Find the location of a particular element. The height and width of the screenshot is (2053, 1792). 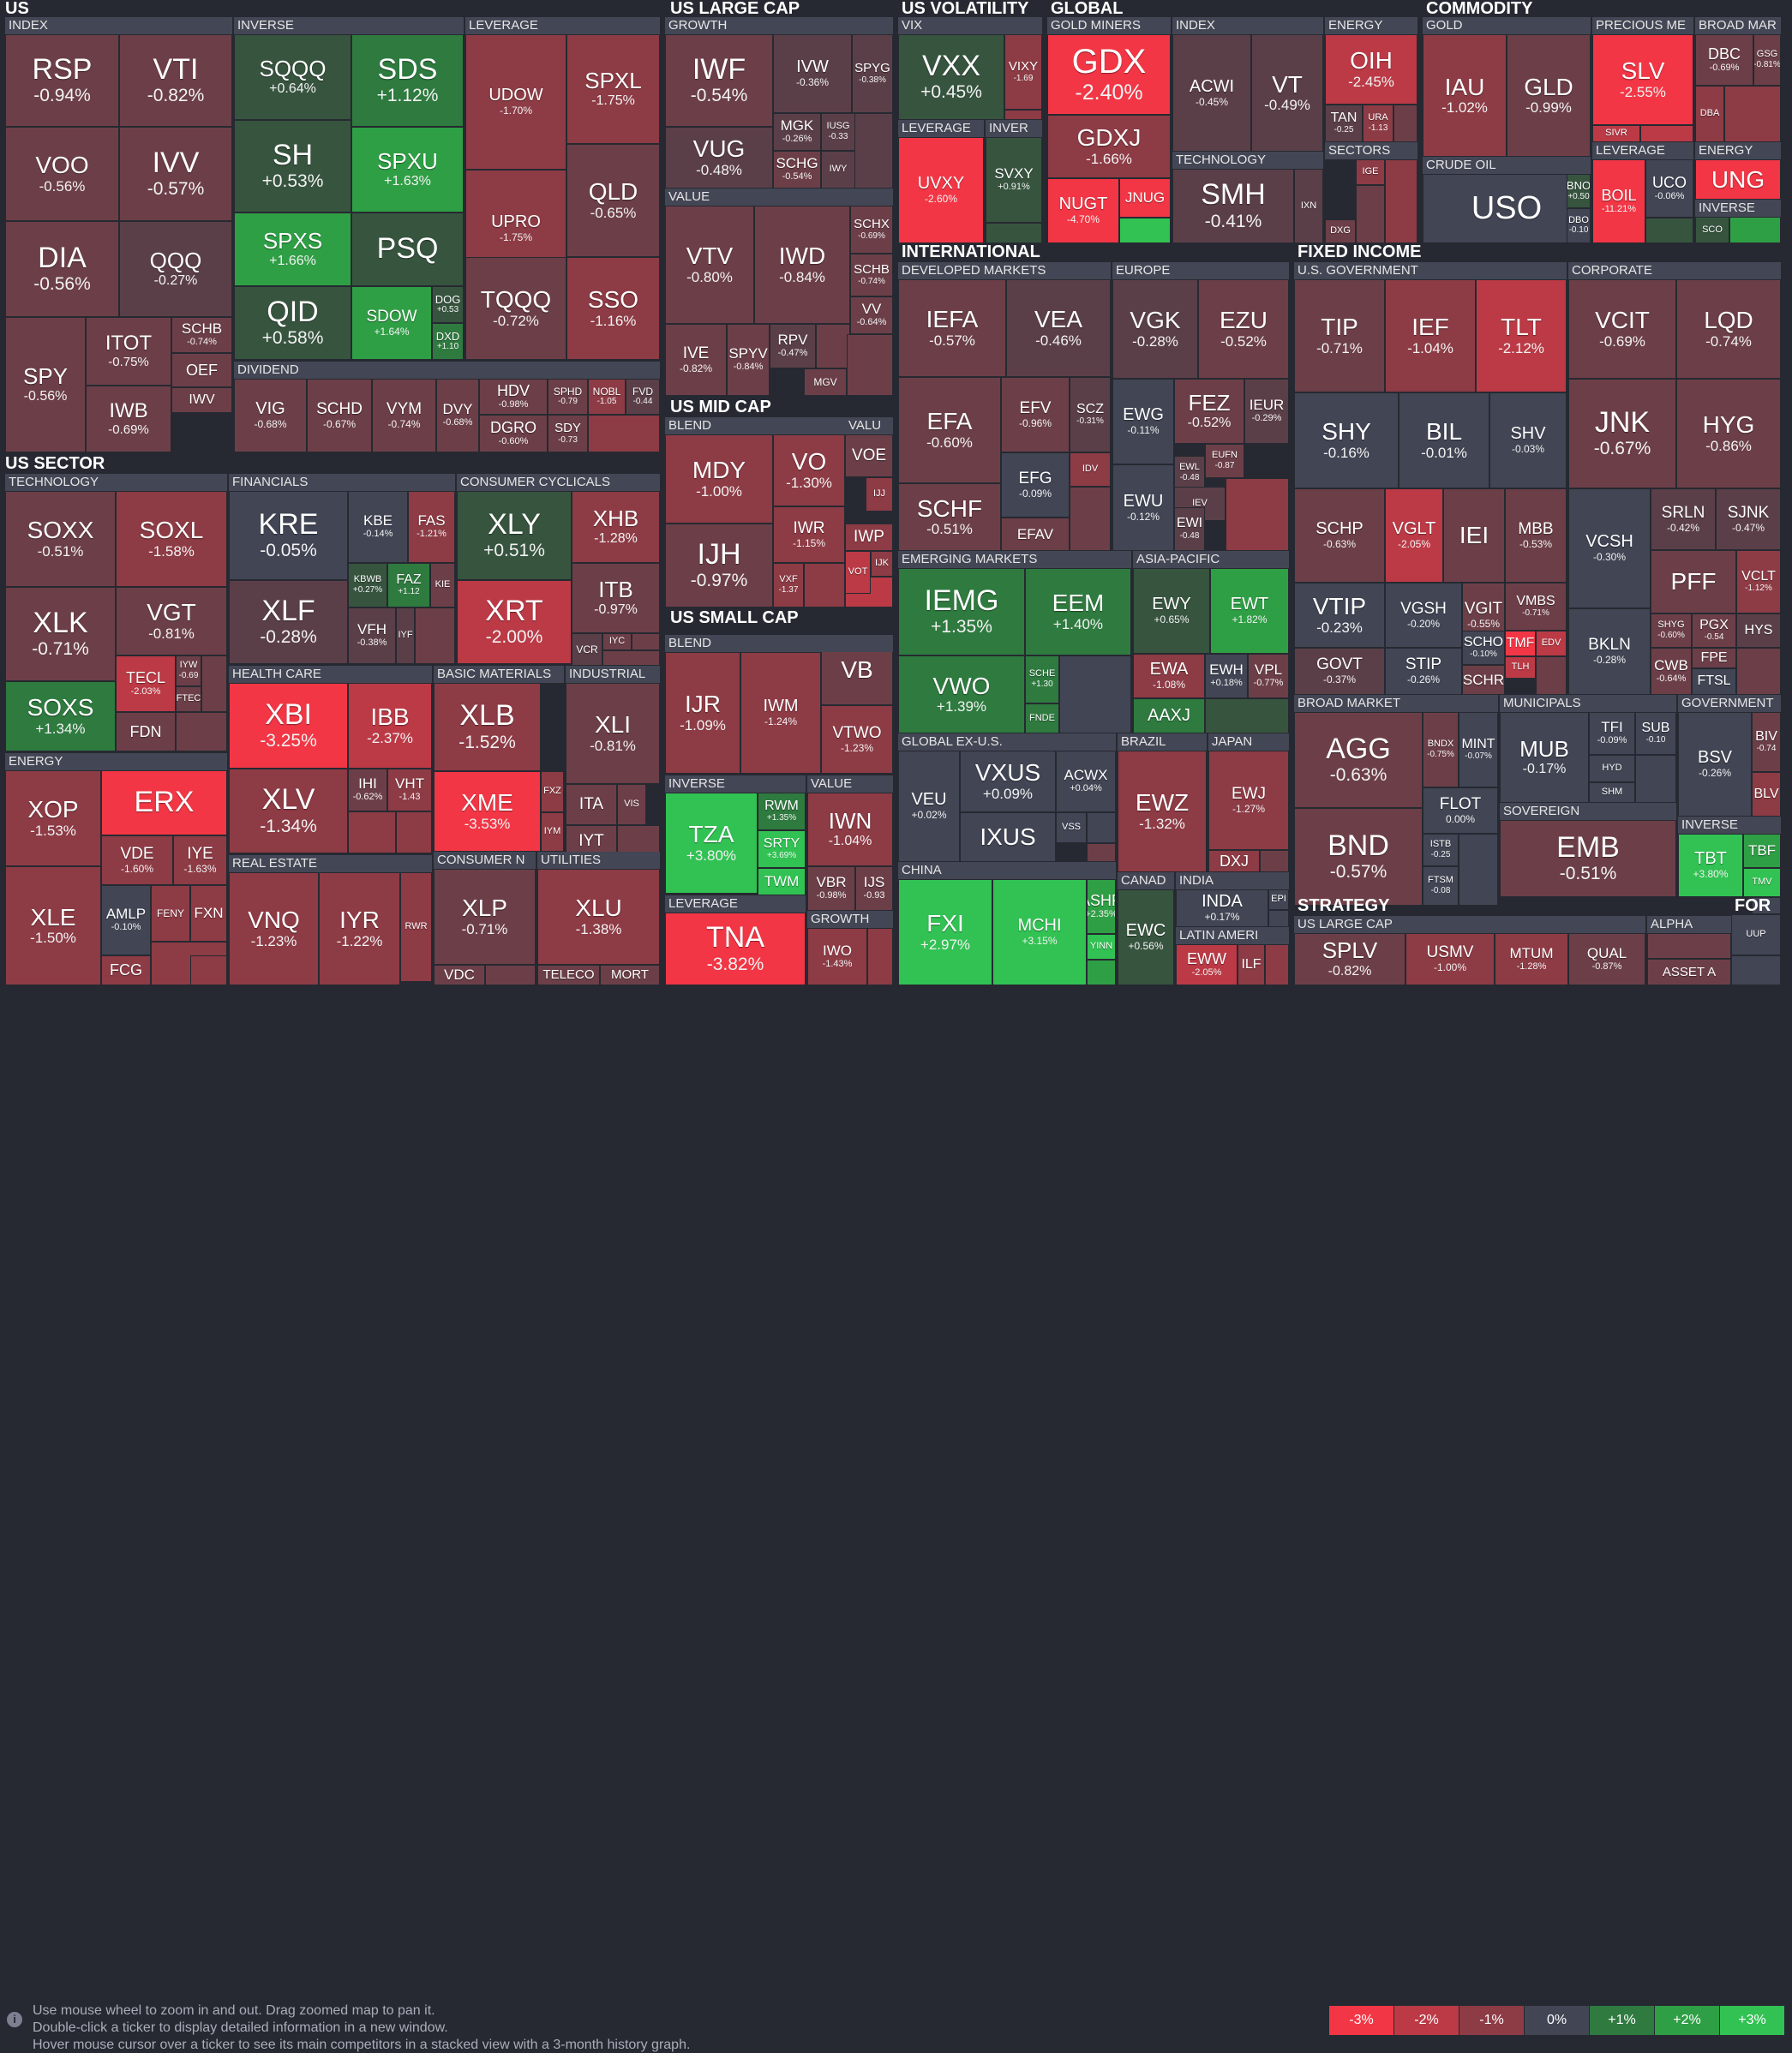

ticker-tile-epi: EPI is located at coordinates (1279, 899).